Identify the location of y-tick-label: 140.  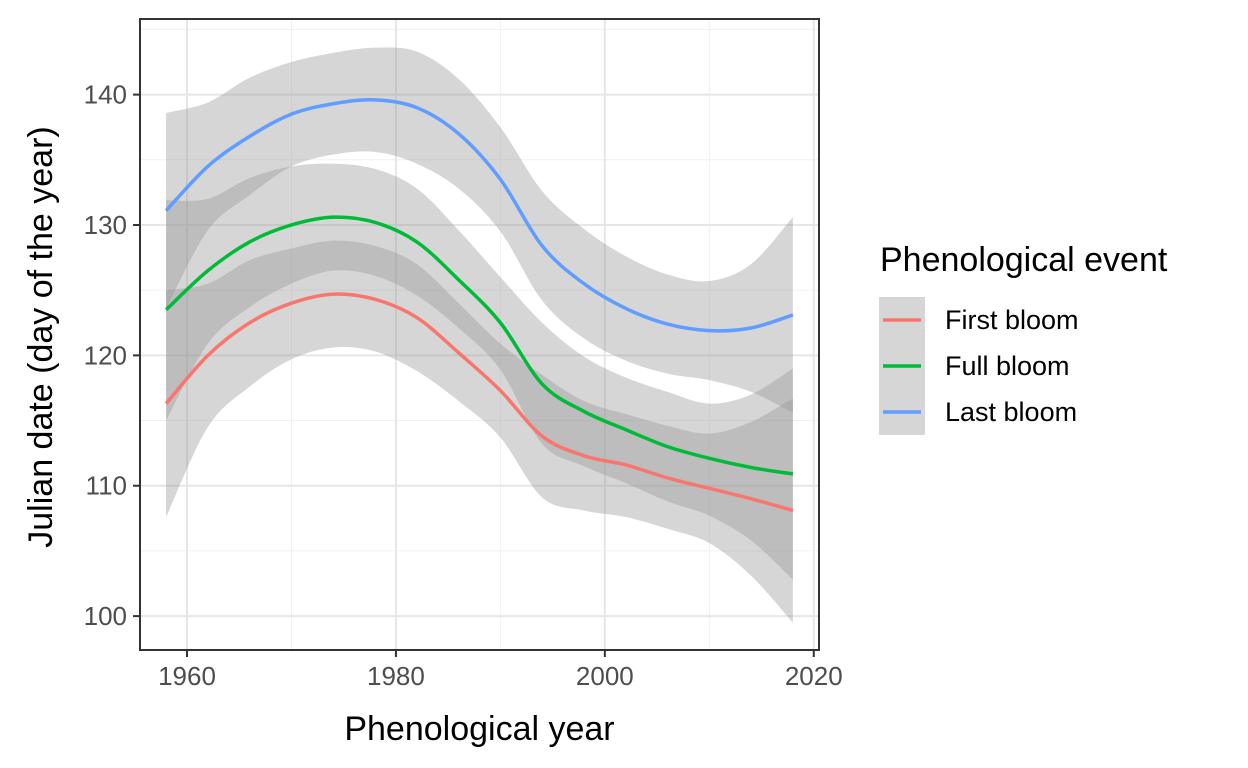
(105, 95).